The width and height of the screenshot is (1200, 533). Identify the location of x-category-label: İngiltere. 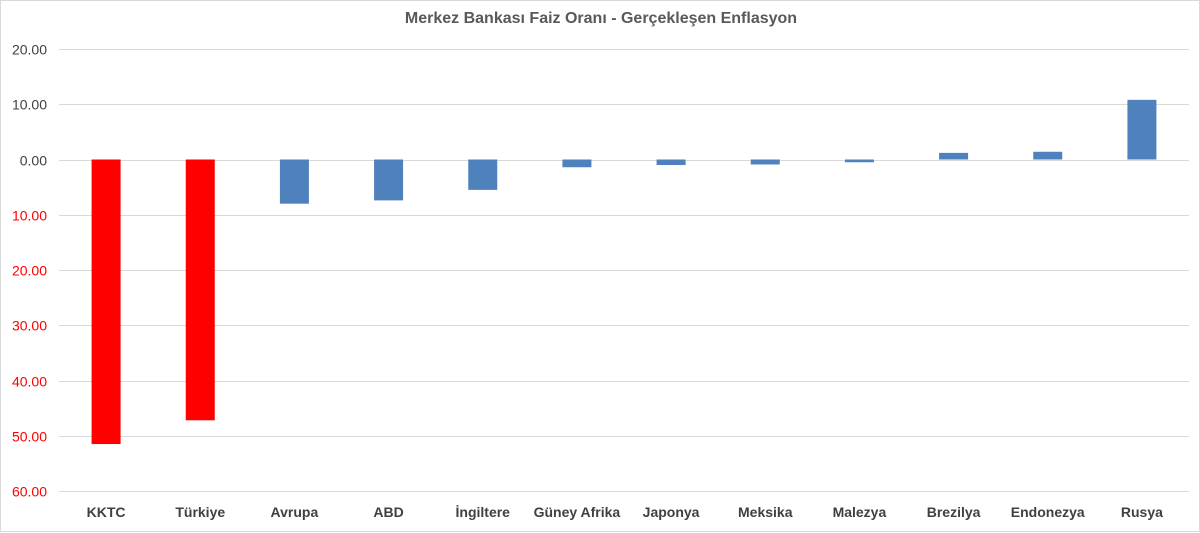
(483, 512).